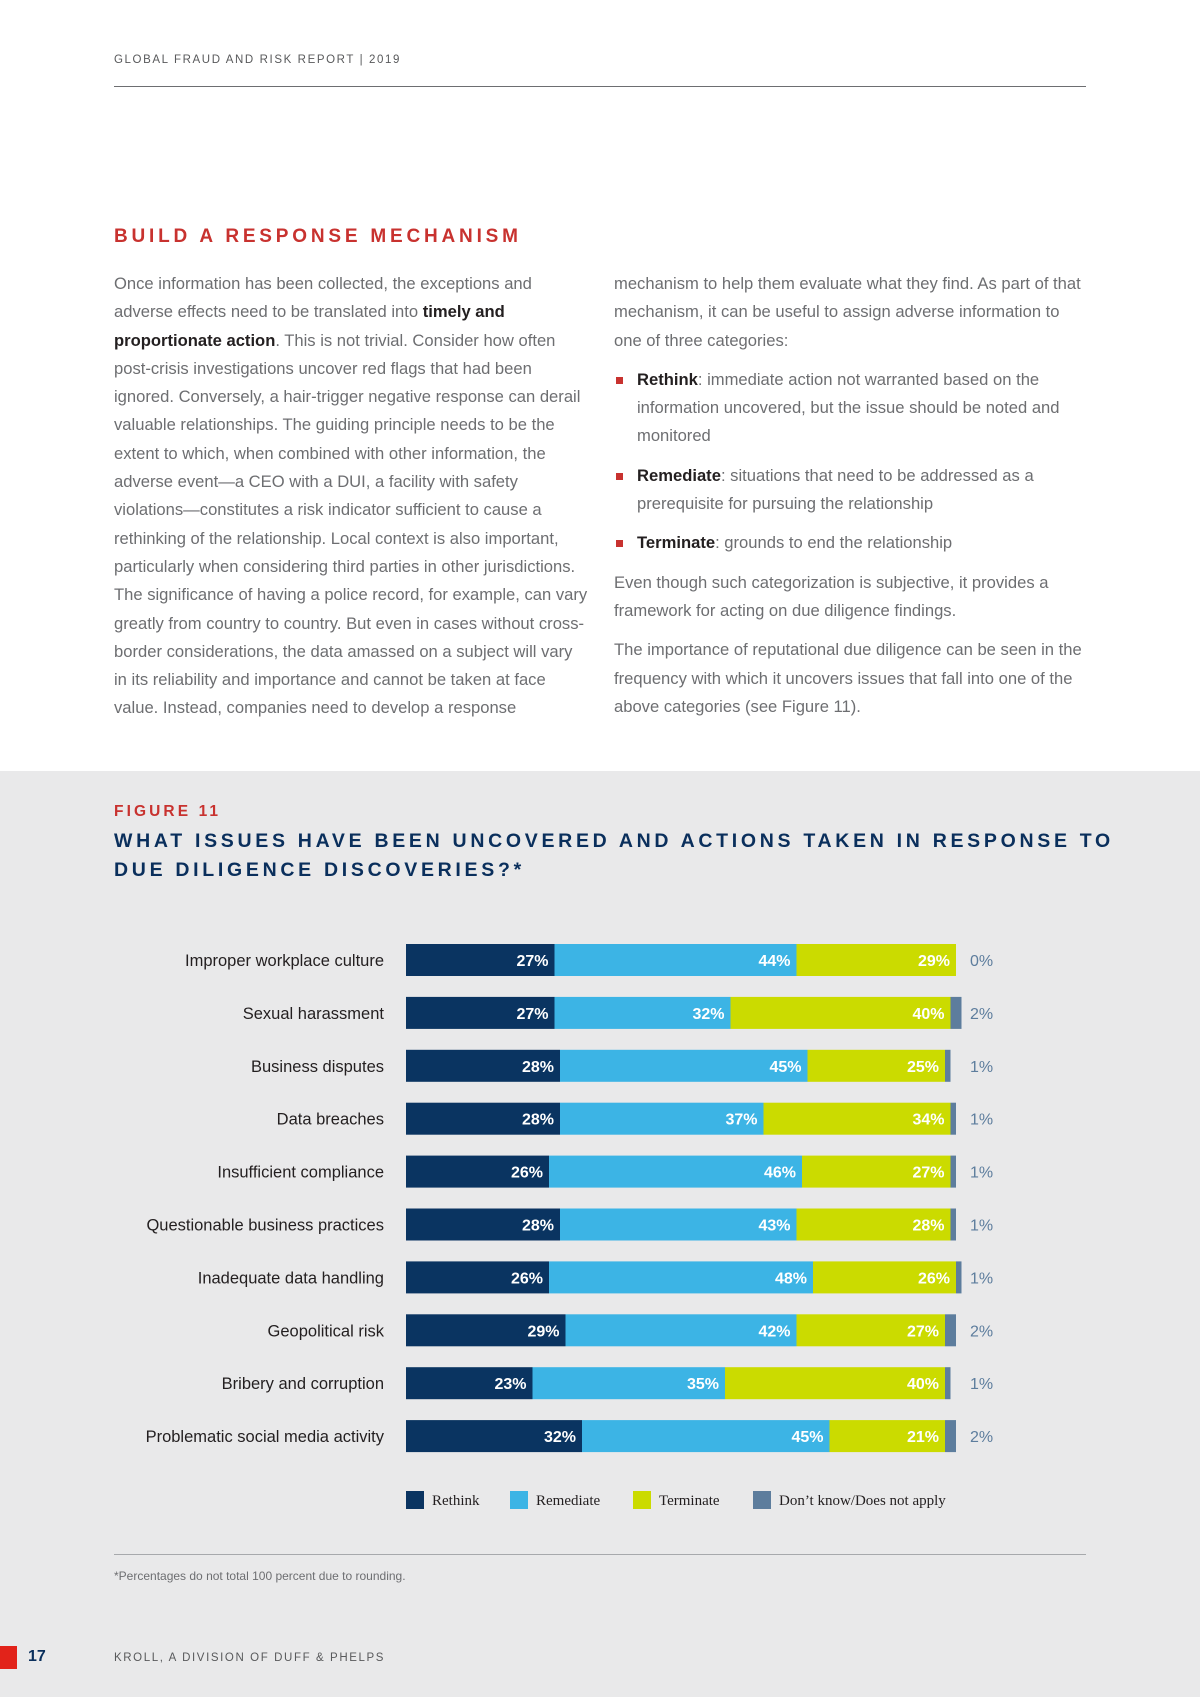  I want to click on data-label: 27%, so click(928, 1173).